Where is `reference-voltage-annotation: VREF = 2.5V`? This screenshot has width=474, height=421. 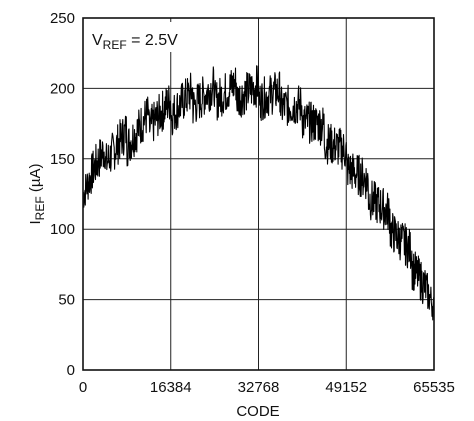 reference-voltage-annotation: VREF = 2.5V is located at coordinates (135, 42).